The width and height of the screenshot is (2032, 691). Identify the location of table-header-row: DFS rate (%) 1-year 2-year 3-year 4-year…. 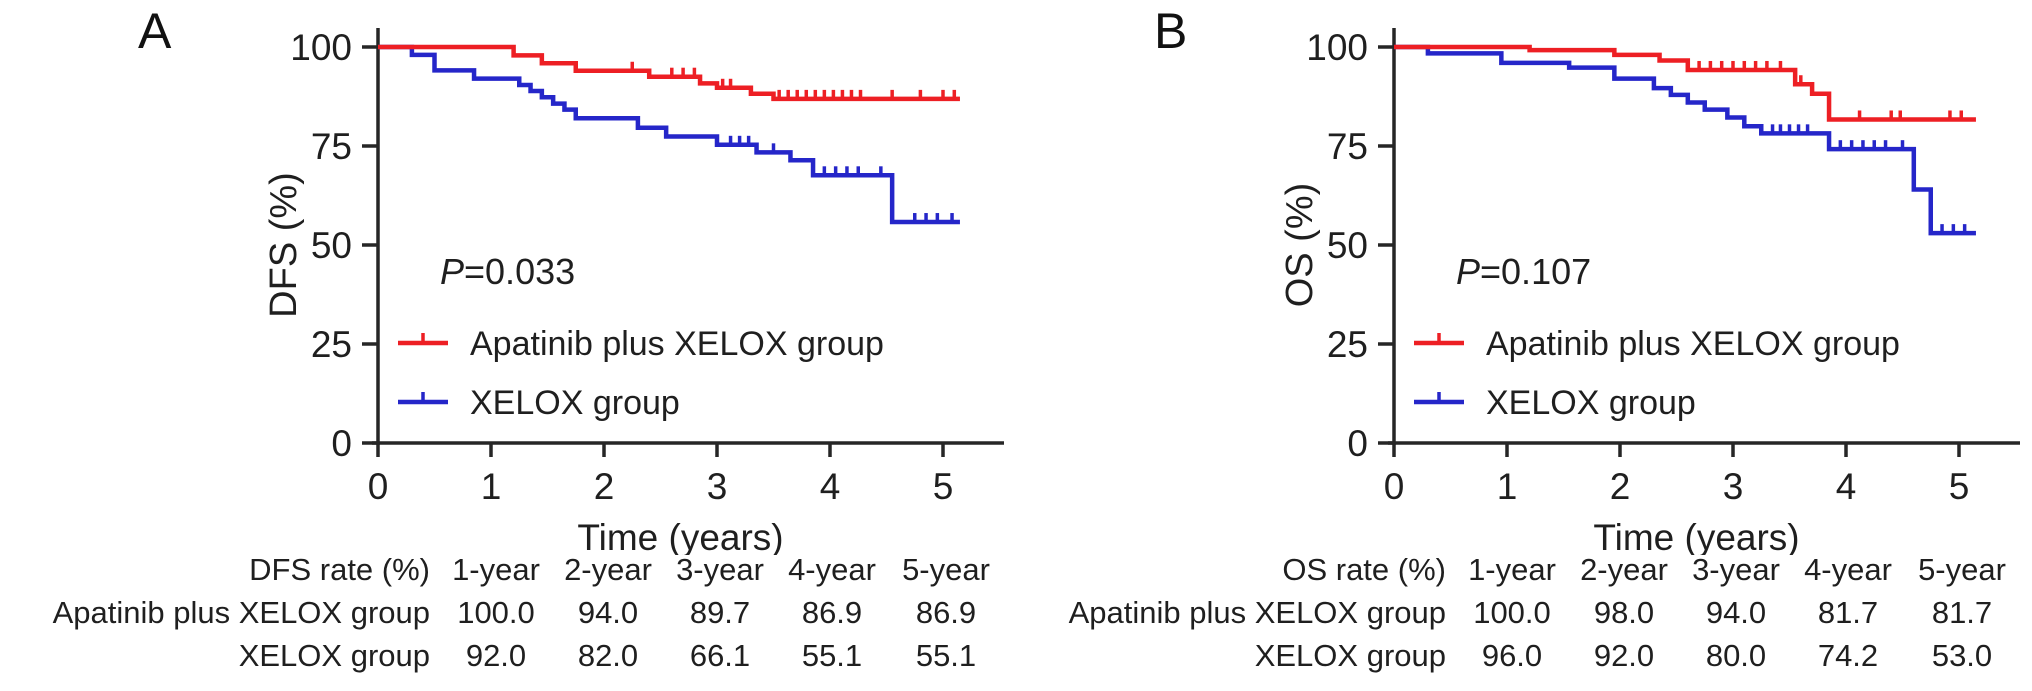
(502, 569).